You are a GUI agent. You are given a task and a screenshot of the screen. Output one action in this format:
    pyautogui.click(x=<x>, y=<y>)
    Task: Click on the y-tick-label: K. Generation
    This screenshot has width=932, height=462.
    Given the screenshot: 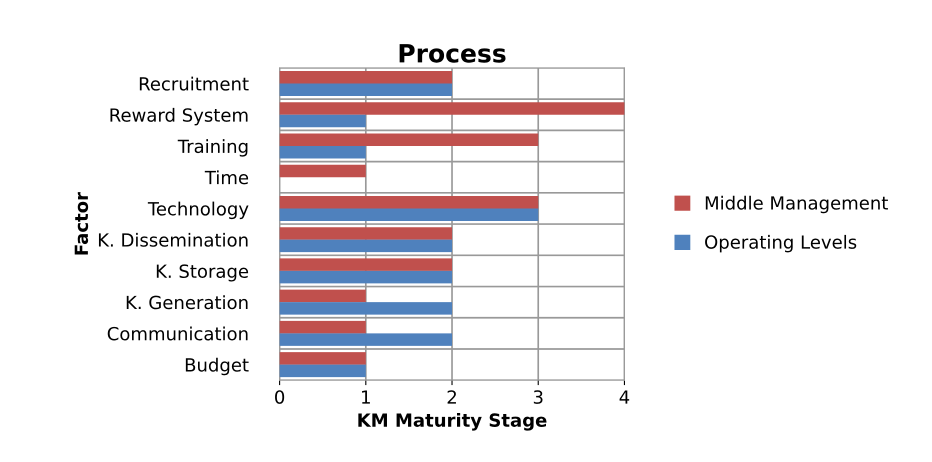 What is the action you would take?
    pyautogui.click(x=187, y=302)
    